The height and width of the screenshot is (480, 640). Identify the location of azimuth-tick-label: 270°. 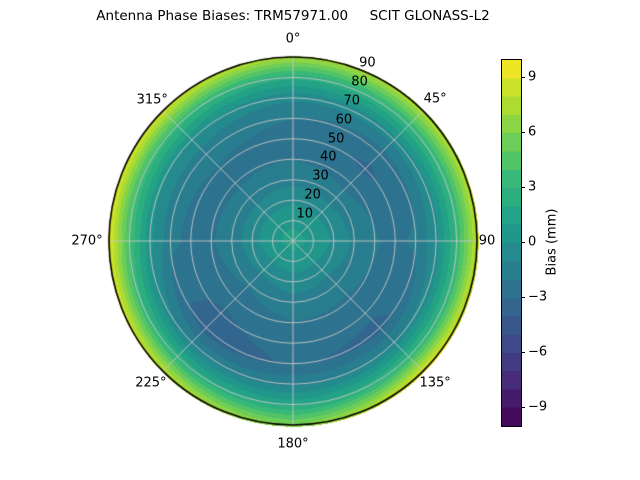
(87, 241).